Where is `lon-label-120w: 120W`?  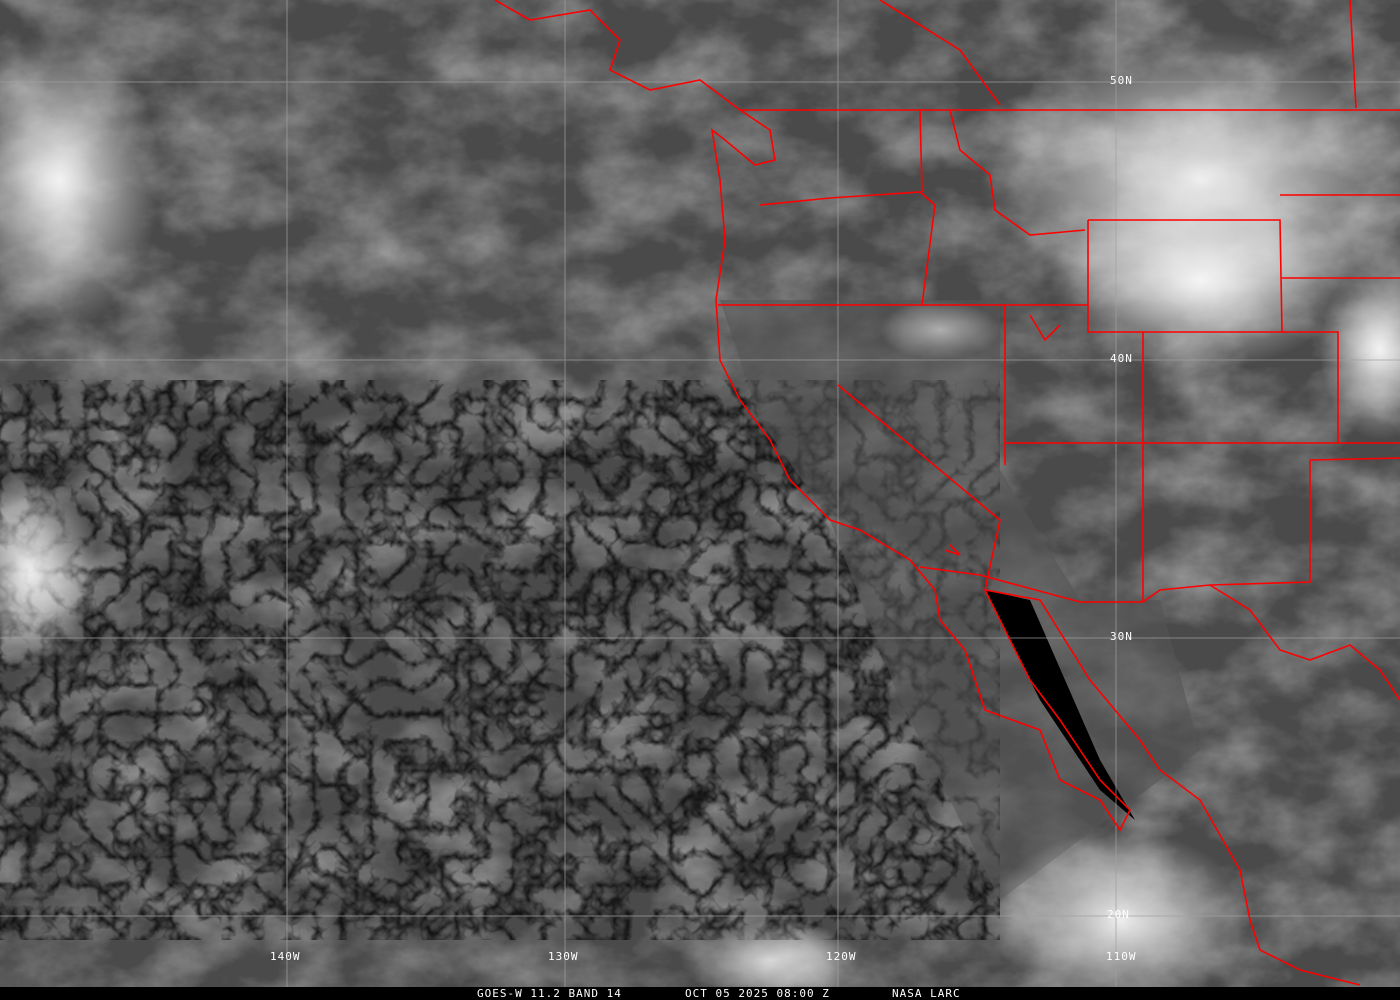
lon-label-120w: 120W is located at coordinates (841, 956).